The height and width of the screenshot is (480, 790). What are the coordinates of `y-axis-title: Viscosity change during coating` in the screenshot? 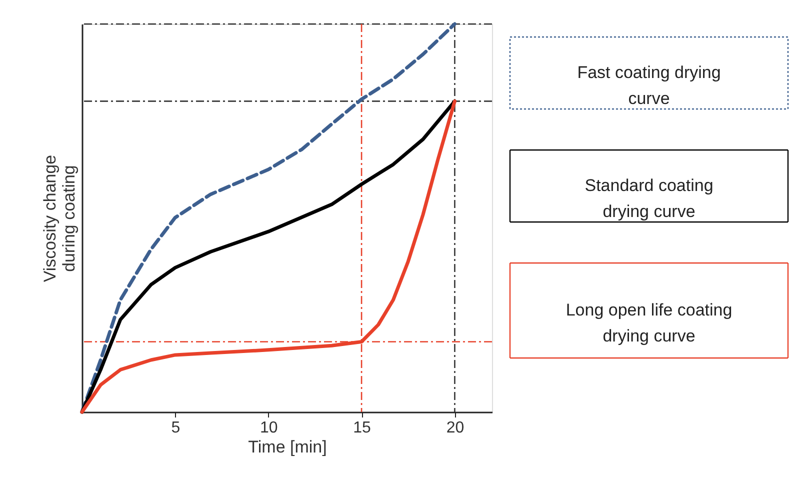 It's located at (59, 218).